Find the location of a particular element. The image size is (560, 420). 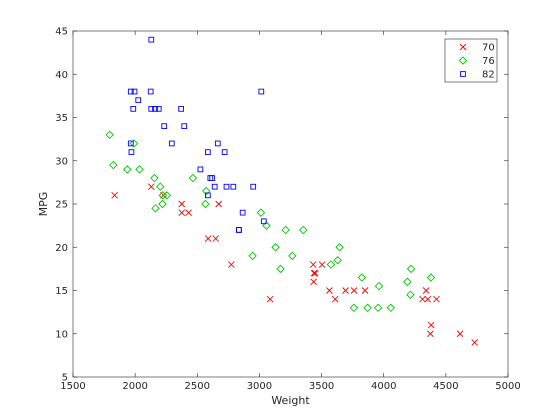

y-tick-label: 5 is located at coordinates (65, 378).